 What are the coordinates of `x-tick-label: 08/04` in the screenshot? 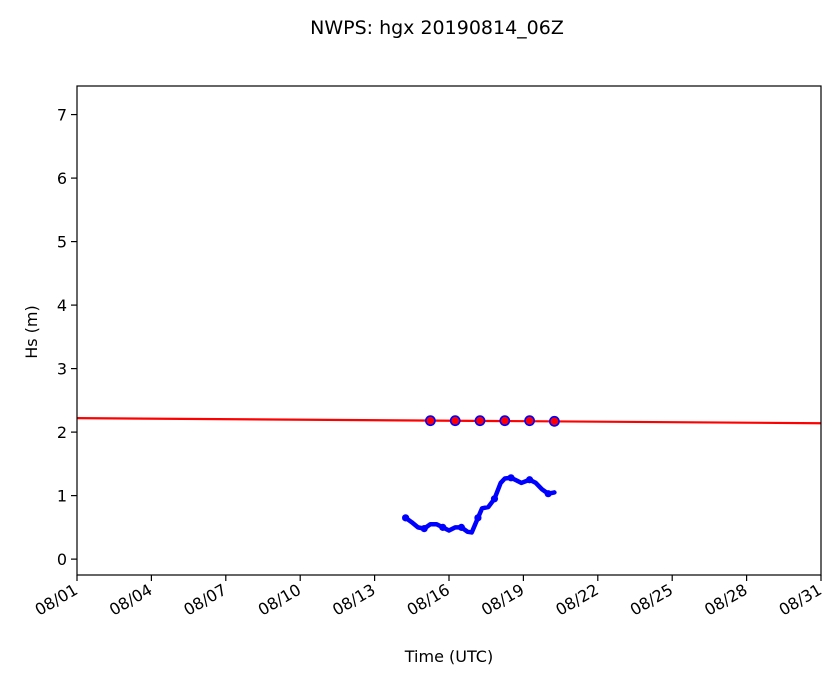 It's located at (130, 600).